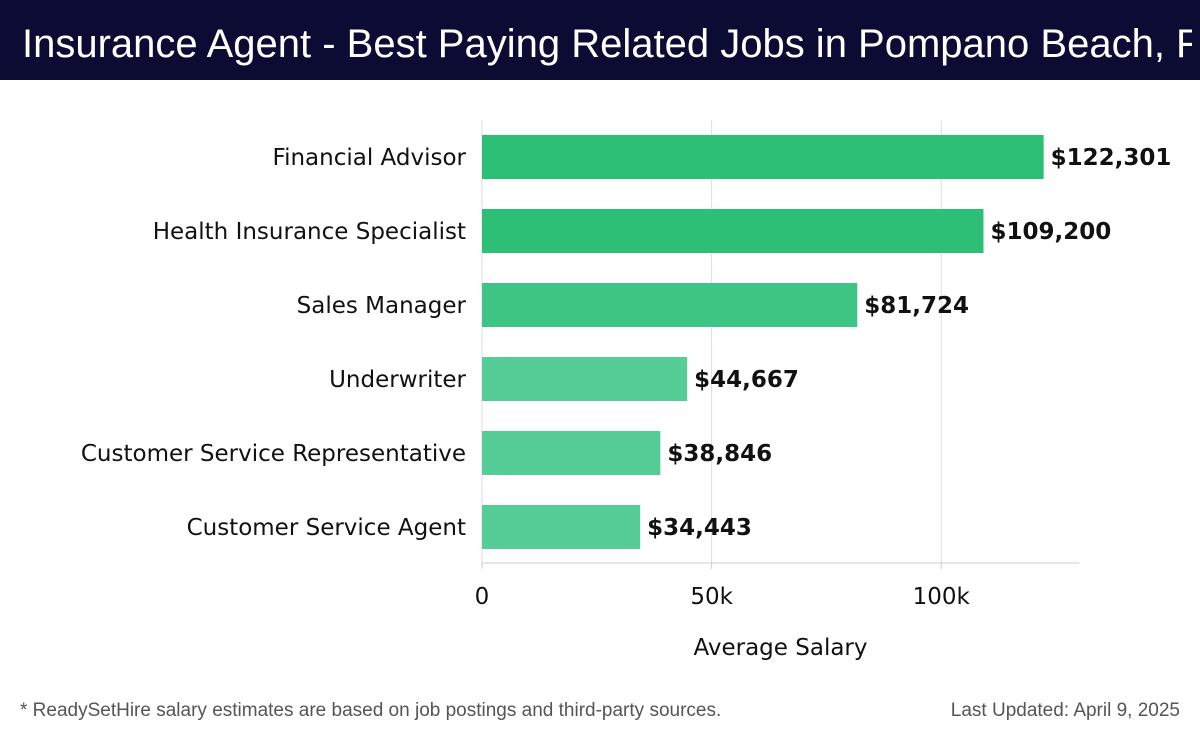 The width and height of the screenshot is (1200, 740). I want to click on x-tick-label: 0, so click(482, 597).